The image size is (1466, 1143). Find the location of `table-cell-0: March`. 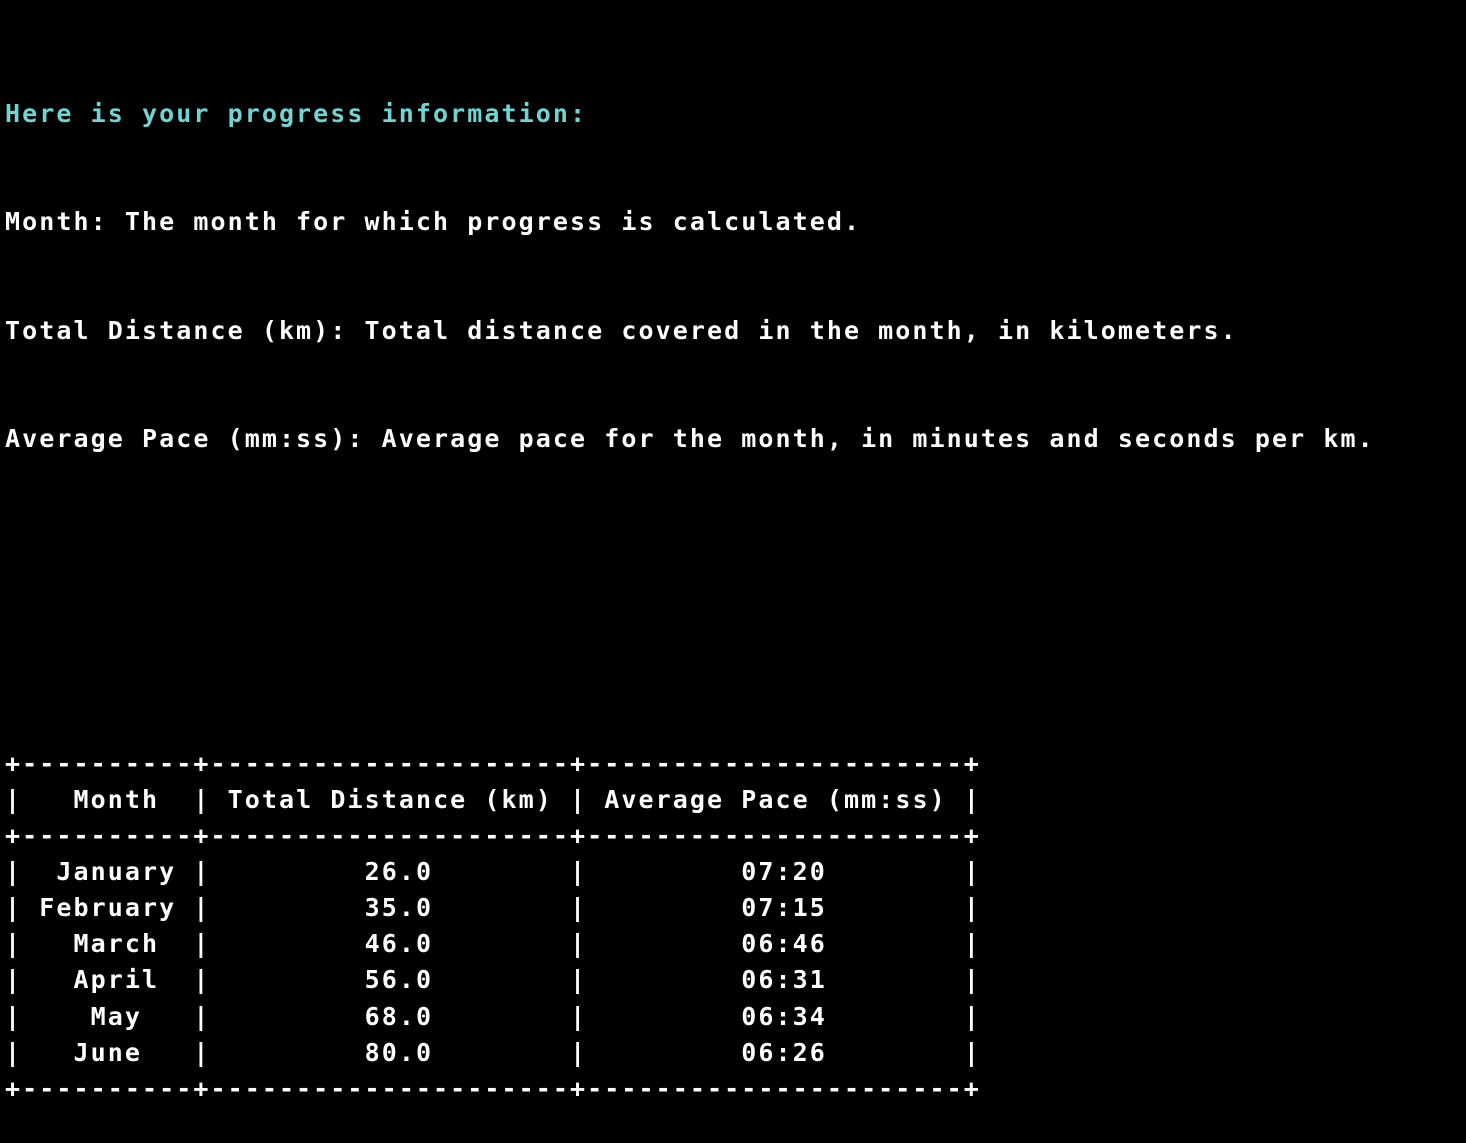

table-cell-0: March is located at coordinates (116, 944).